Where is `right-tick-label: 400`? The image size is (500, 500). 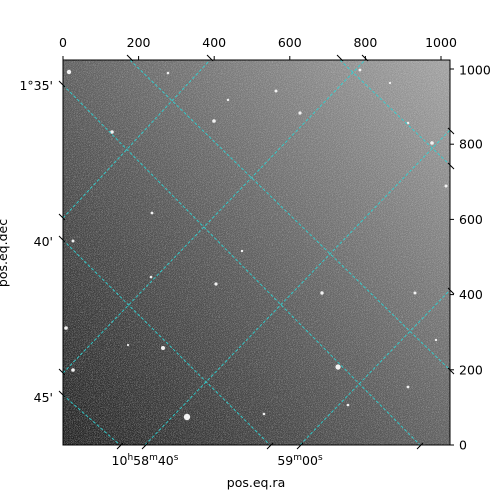 right-tick-label: 400 is located at coordinates (471, 294).